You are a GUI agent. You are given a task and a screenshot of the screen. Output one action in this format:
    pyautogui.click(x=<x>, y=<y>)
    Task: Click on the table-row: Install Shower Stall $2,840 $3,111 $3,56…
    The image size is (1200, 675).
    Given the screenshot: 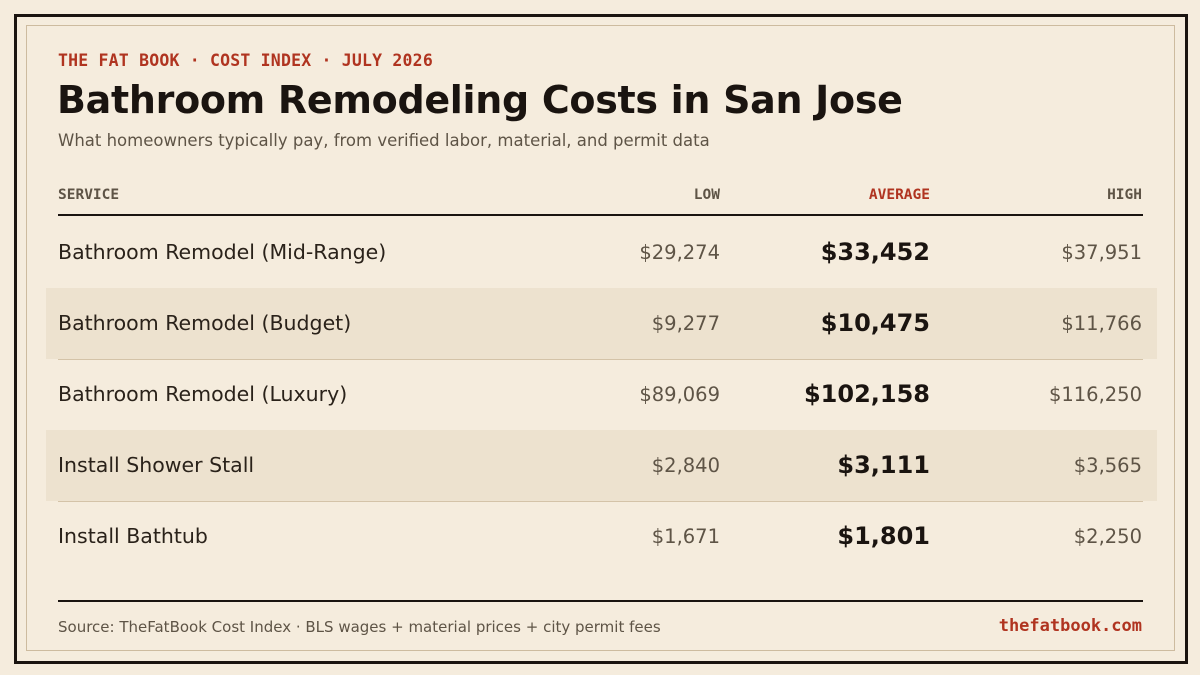 What is the action you would take?
    pyautogui.click(x=600, y=466)
    